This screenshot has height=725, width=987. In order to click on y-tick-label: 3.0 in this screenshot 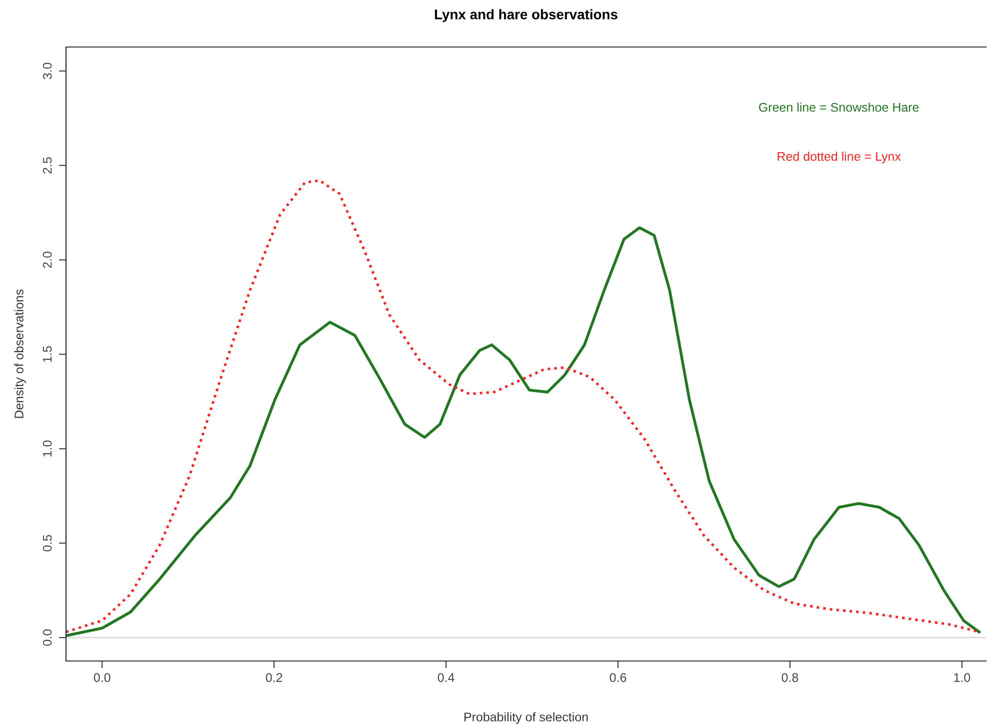, I will do `click(47, 71)`.